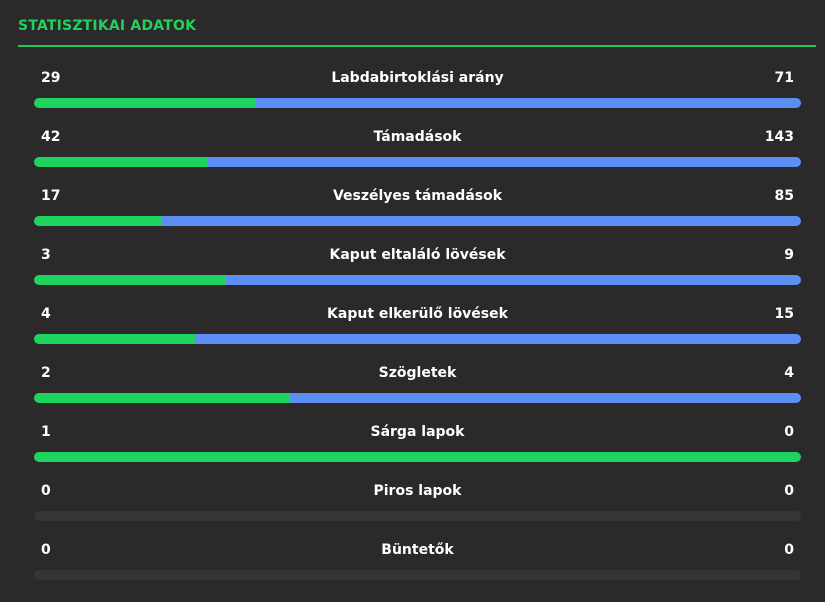 The height and width of the screenshot is (602, 825). Describe the element at coordinates (417, 389) in the screenshot. I see `stat-row-corners: 2 Szögletek 4` at that location.